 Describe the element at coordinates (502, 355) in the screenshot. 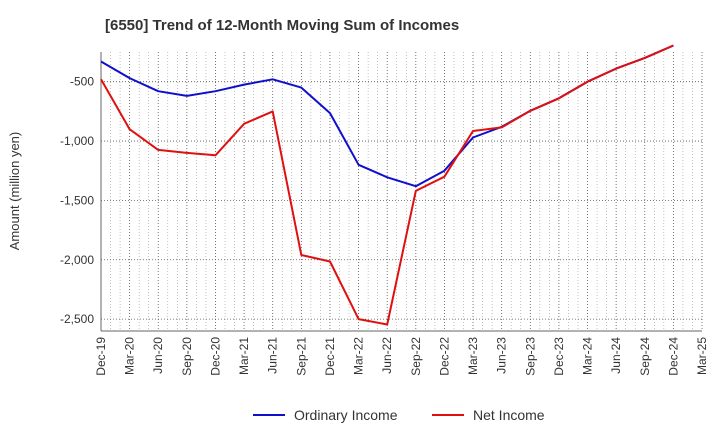

I see `x-tick-label: Jun-23` at that location.